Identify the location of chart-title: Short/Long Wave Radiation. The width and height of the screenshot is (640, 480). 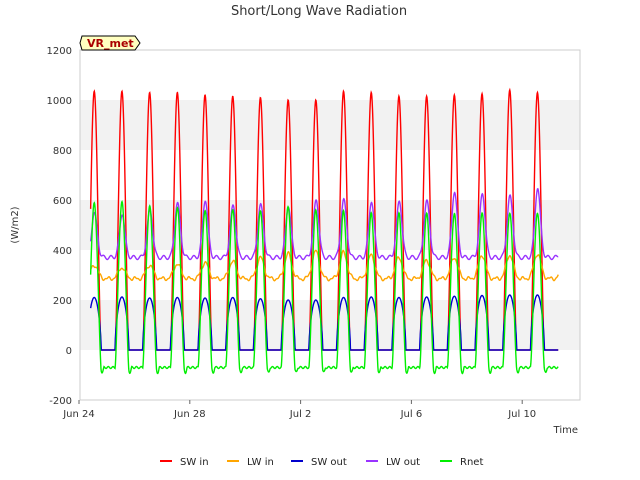
(319, 11).